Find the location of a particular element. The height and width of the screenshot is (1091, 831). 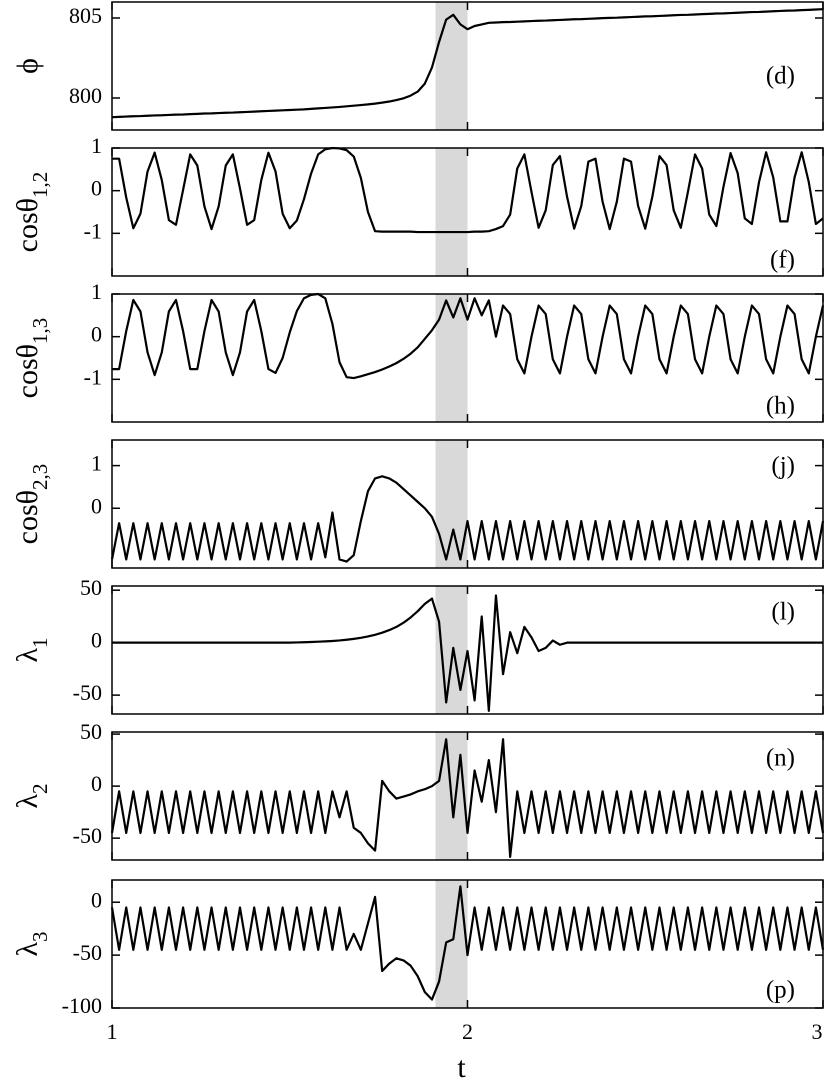

y-axis-label: λ2 is located at coordinates (31, 795).